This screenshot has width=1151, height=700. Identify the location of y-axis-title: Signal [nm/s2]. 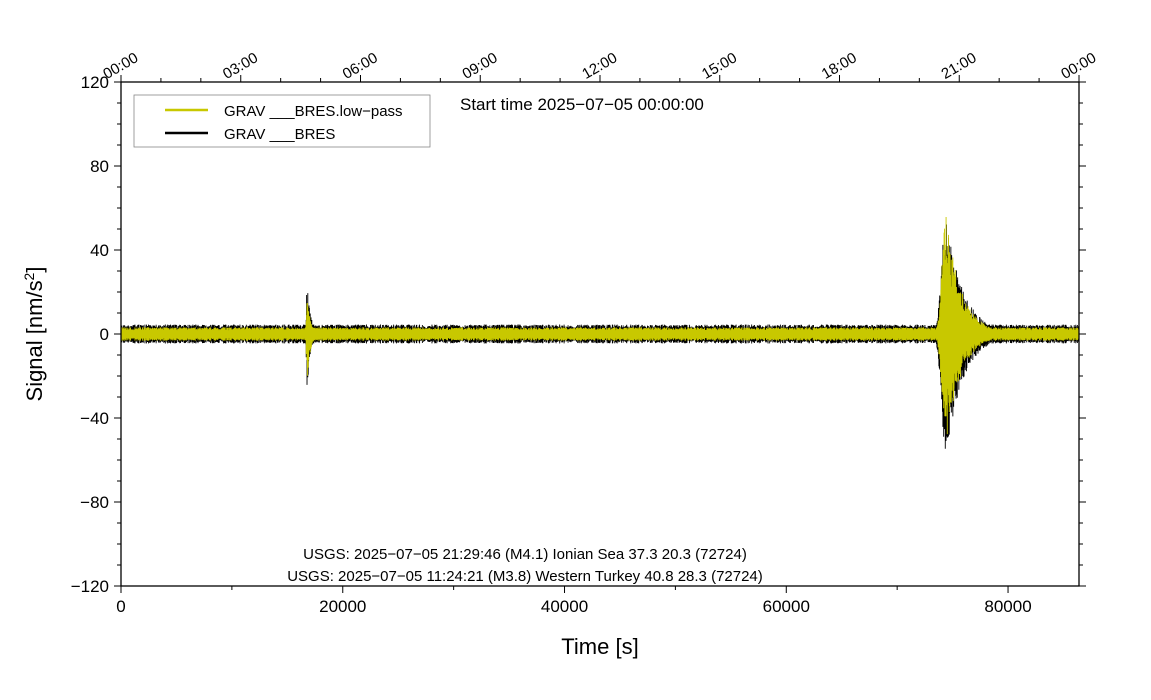
(34, 334).